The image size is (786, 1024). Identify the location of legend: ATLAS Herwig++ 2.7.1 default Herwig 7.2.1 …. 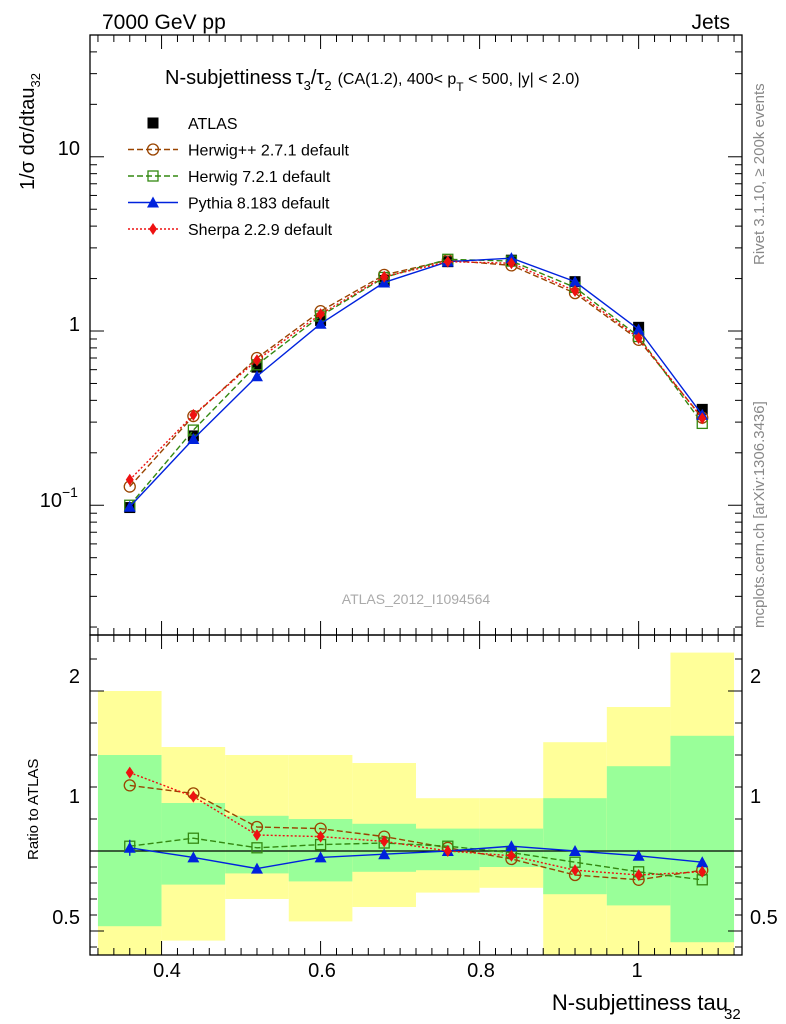
(239, 177).